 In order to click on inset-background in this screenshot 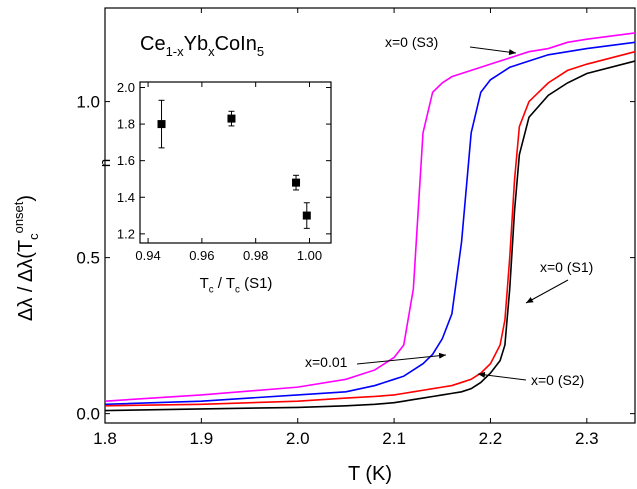, I will do `click(235, 162)`.